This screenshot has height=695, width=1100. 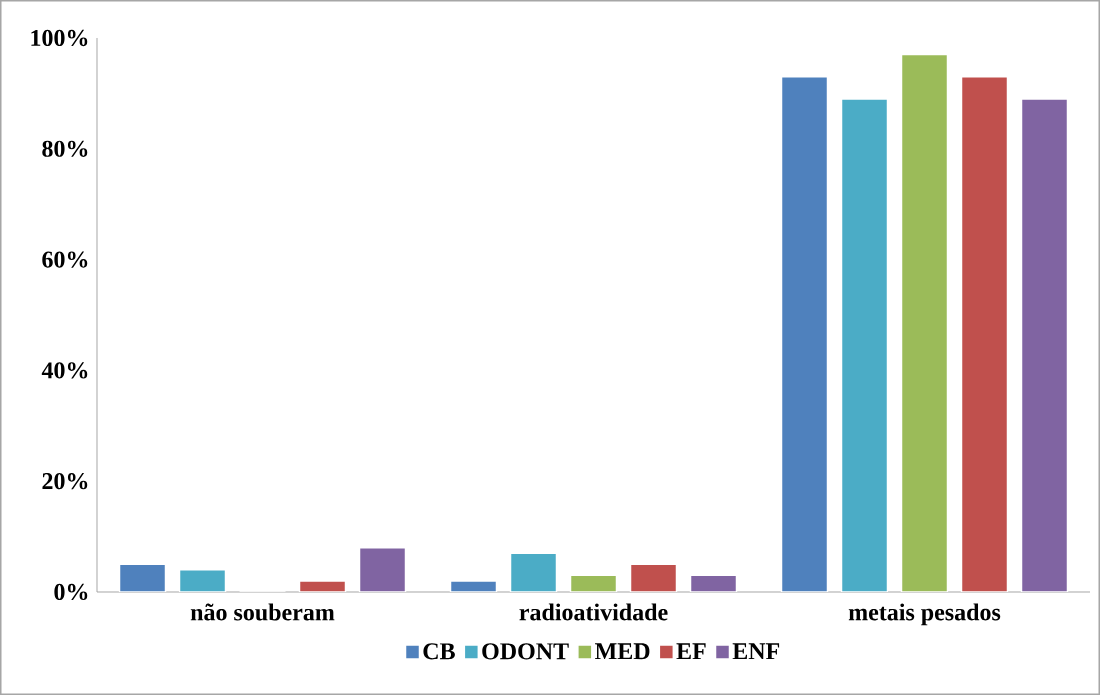 I want to click on legend-label: EF, so click(x=691, y=651).